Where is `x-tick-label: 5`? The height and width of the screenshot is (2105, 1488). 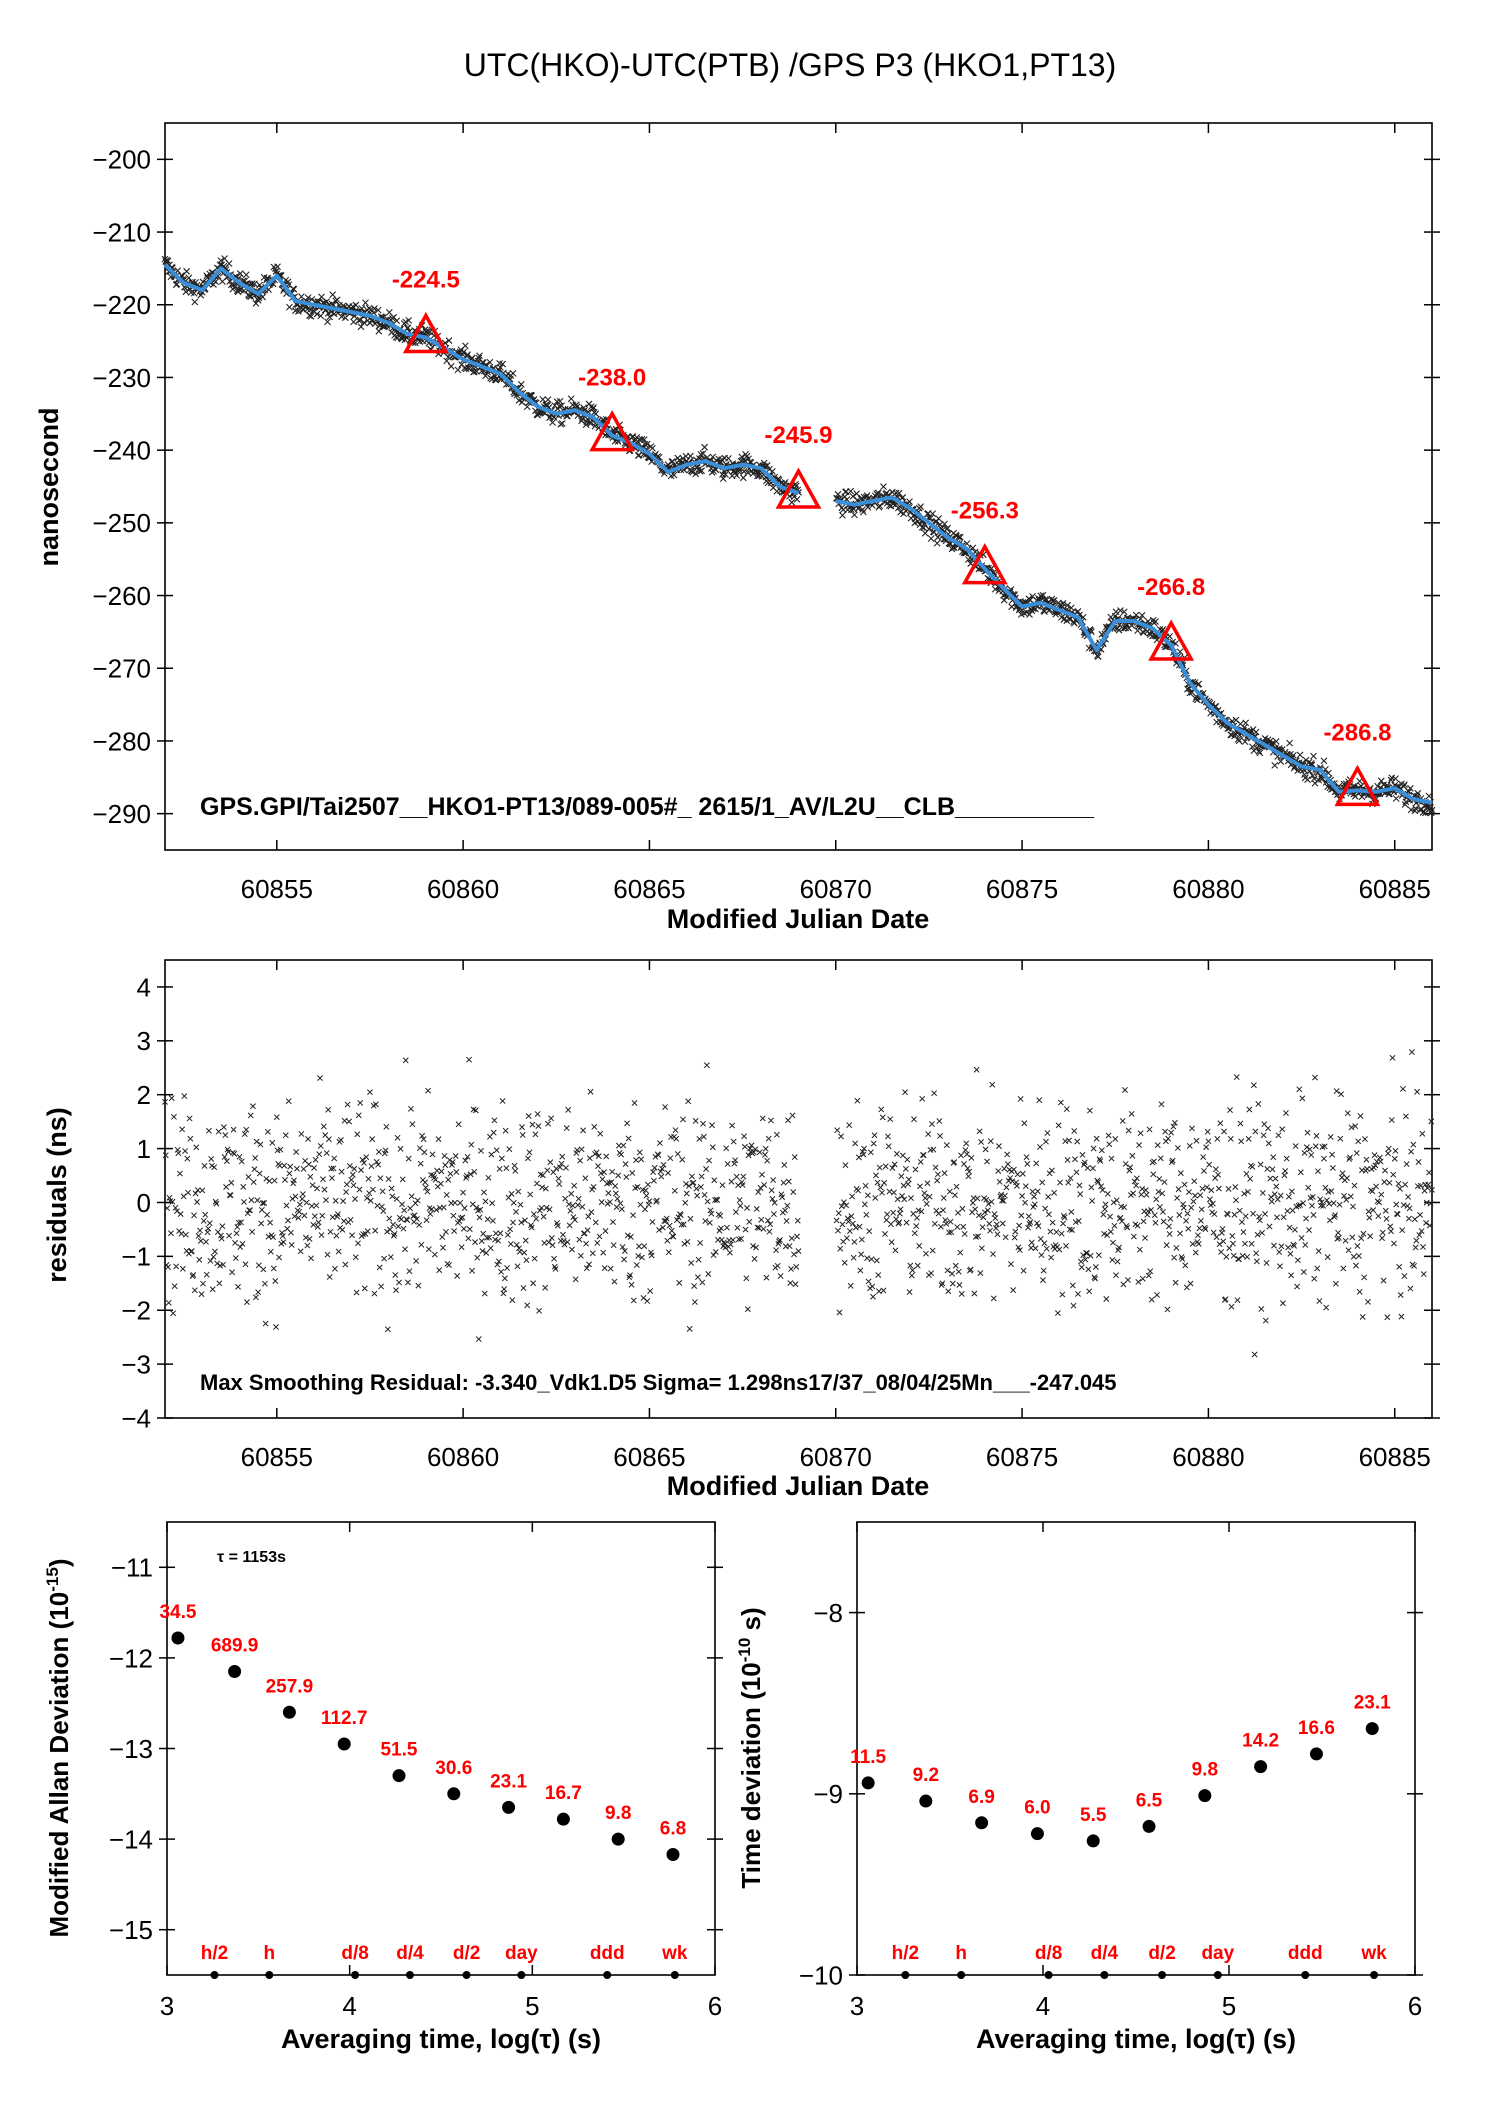 x-tick-label: 5 is located at coordinates (1229, 2006).